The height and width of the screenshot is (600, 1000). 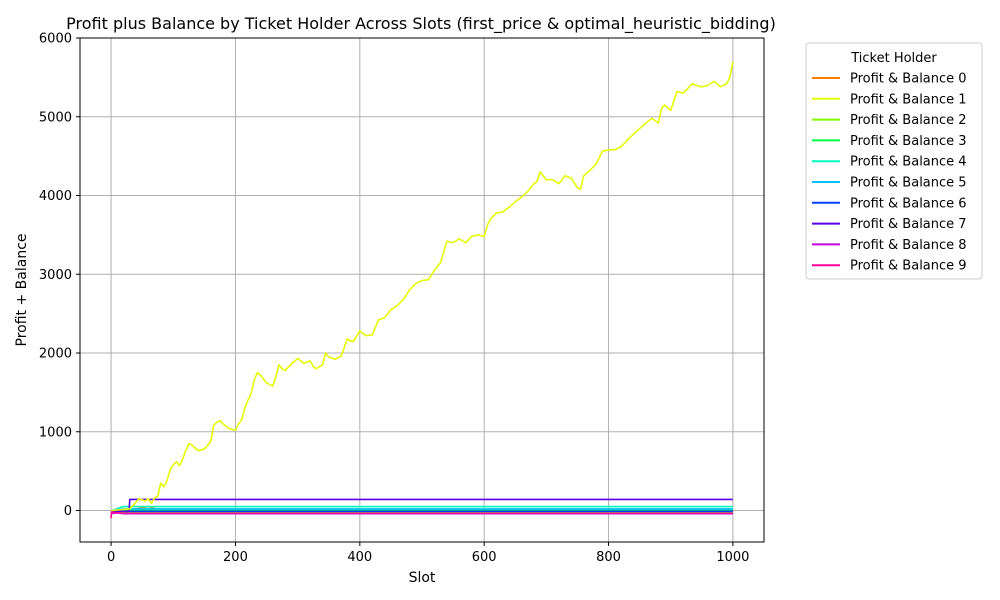 I want to click on legend-label-0: Profit & Balance 0, so click(x=908, y=79).